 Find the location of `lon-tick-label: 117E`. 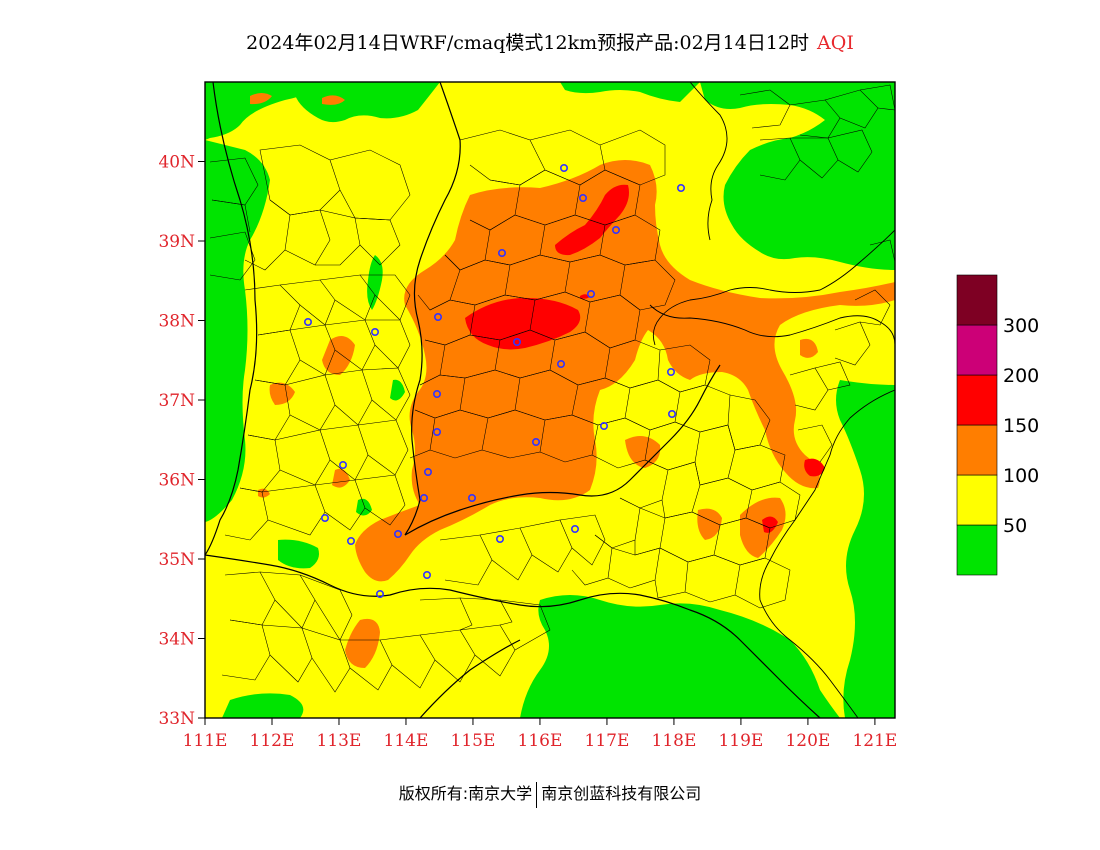

lon-tick-label: 117E is located at coordinates (607, 741).